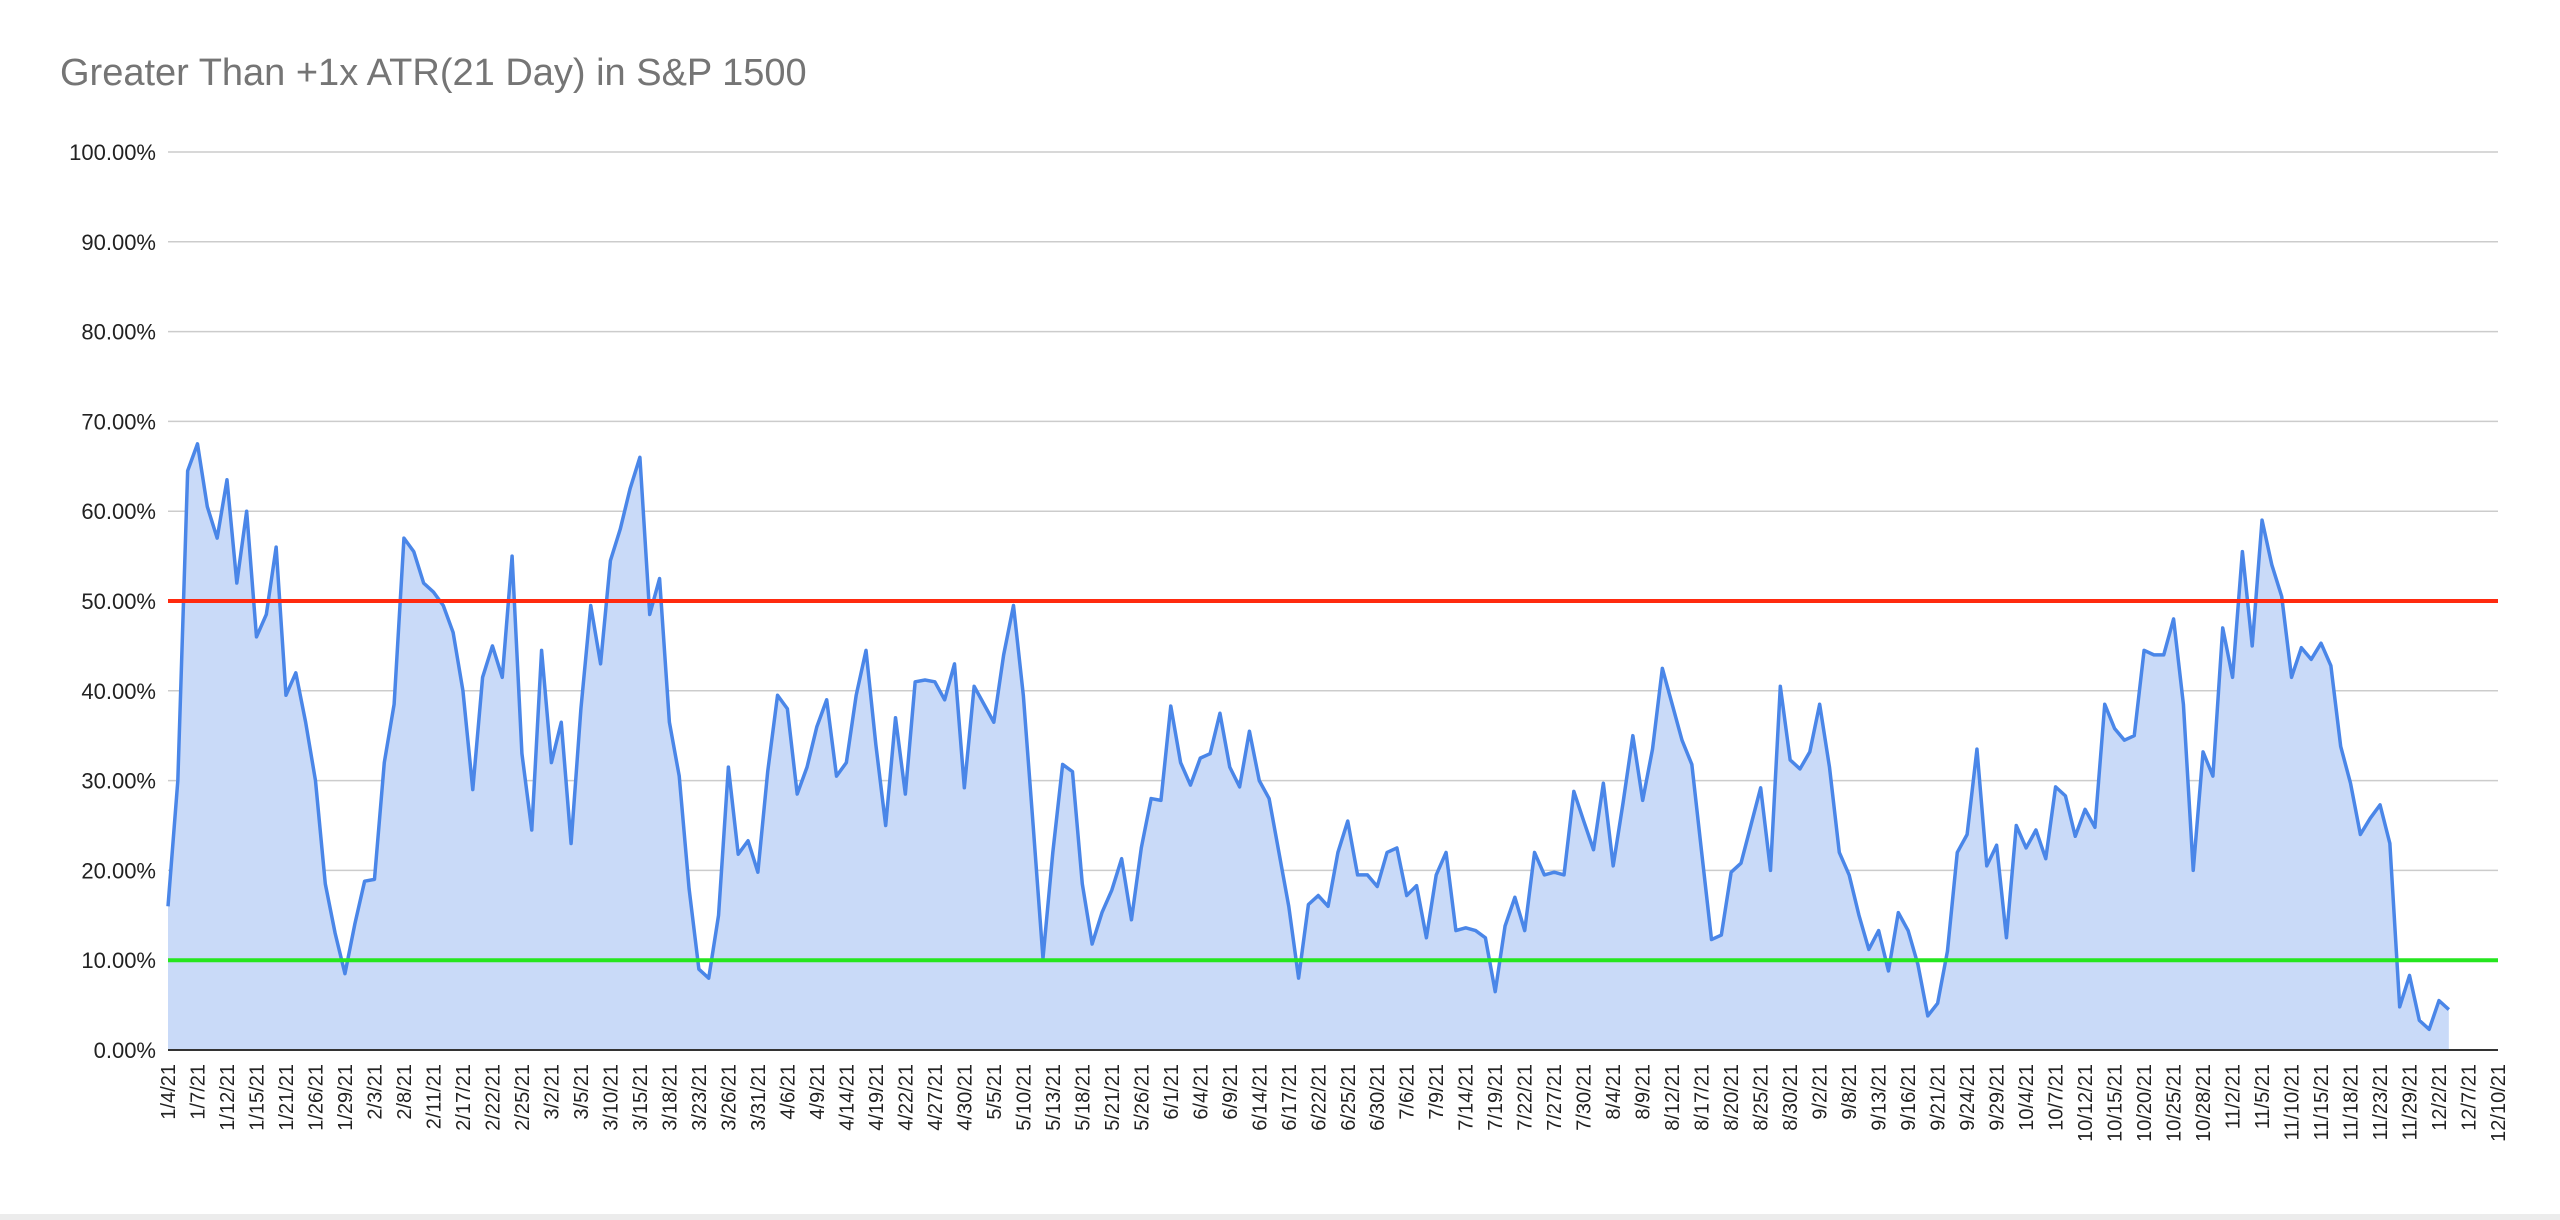 This screenshot has height=1220, width=2560. I want to click on x-tick-label: 7/27/21, so click(1555, 1097).